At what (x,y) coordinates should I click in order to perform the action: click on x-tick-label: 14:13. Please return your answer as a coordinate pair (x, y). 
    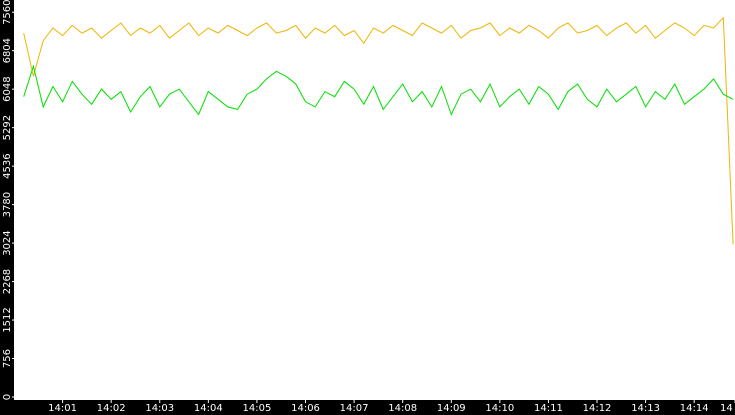
    Looking at the image, I should click on (645, 408).